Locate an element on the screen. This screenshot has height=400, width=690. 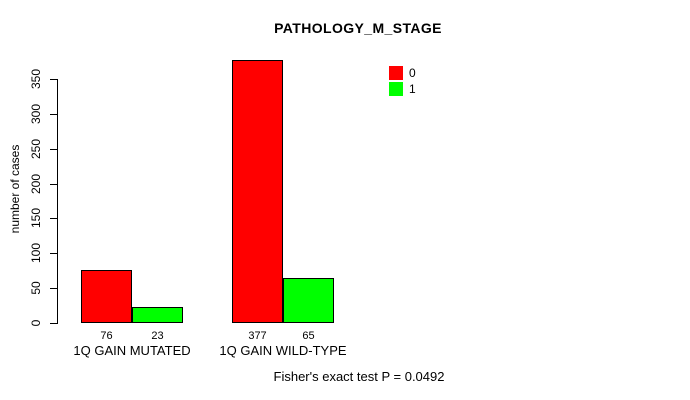
bar-value-label: 65 is located at coordinates (308, 336).